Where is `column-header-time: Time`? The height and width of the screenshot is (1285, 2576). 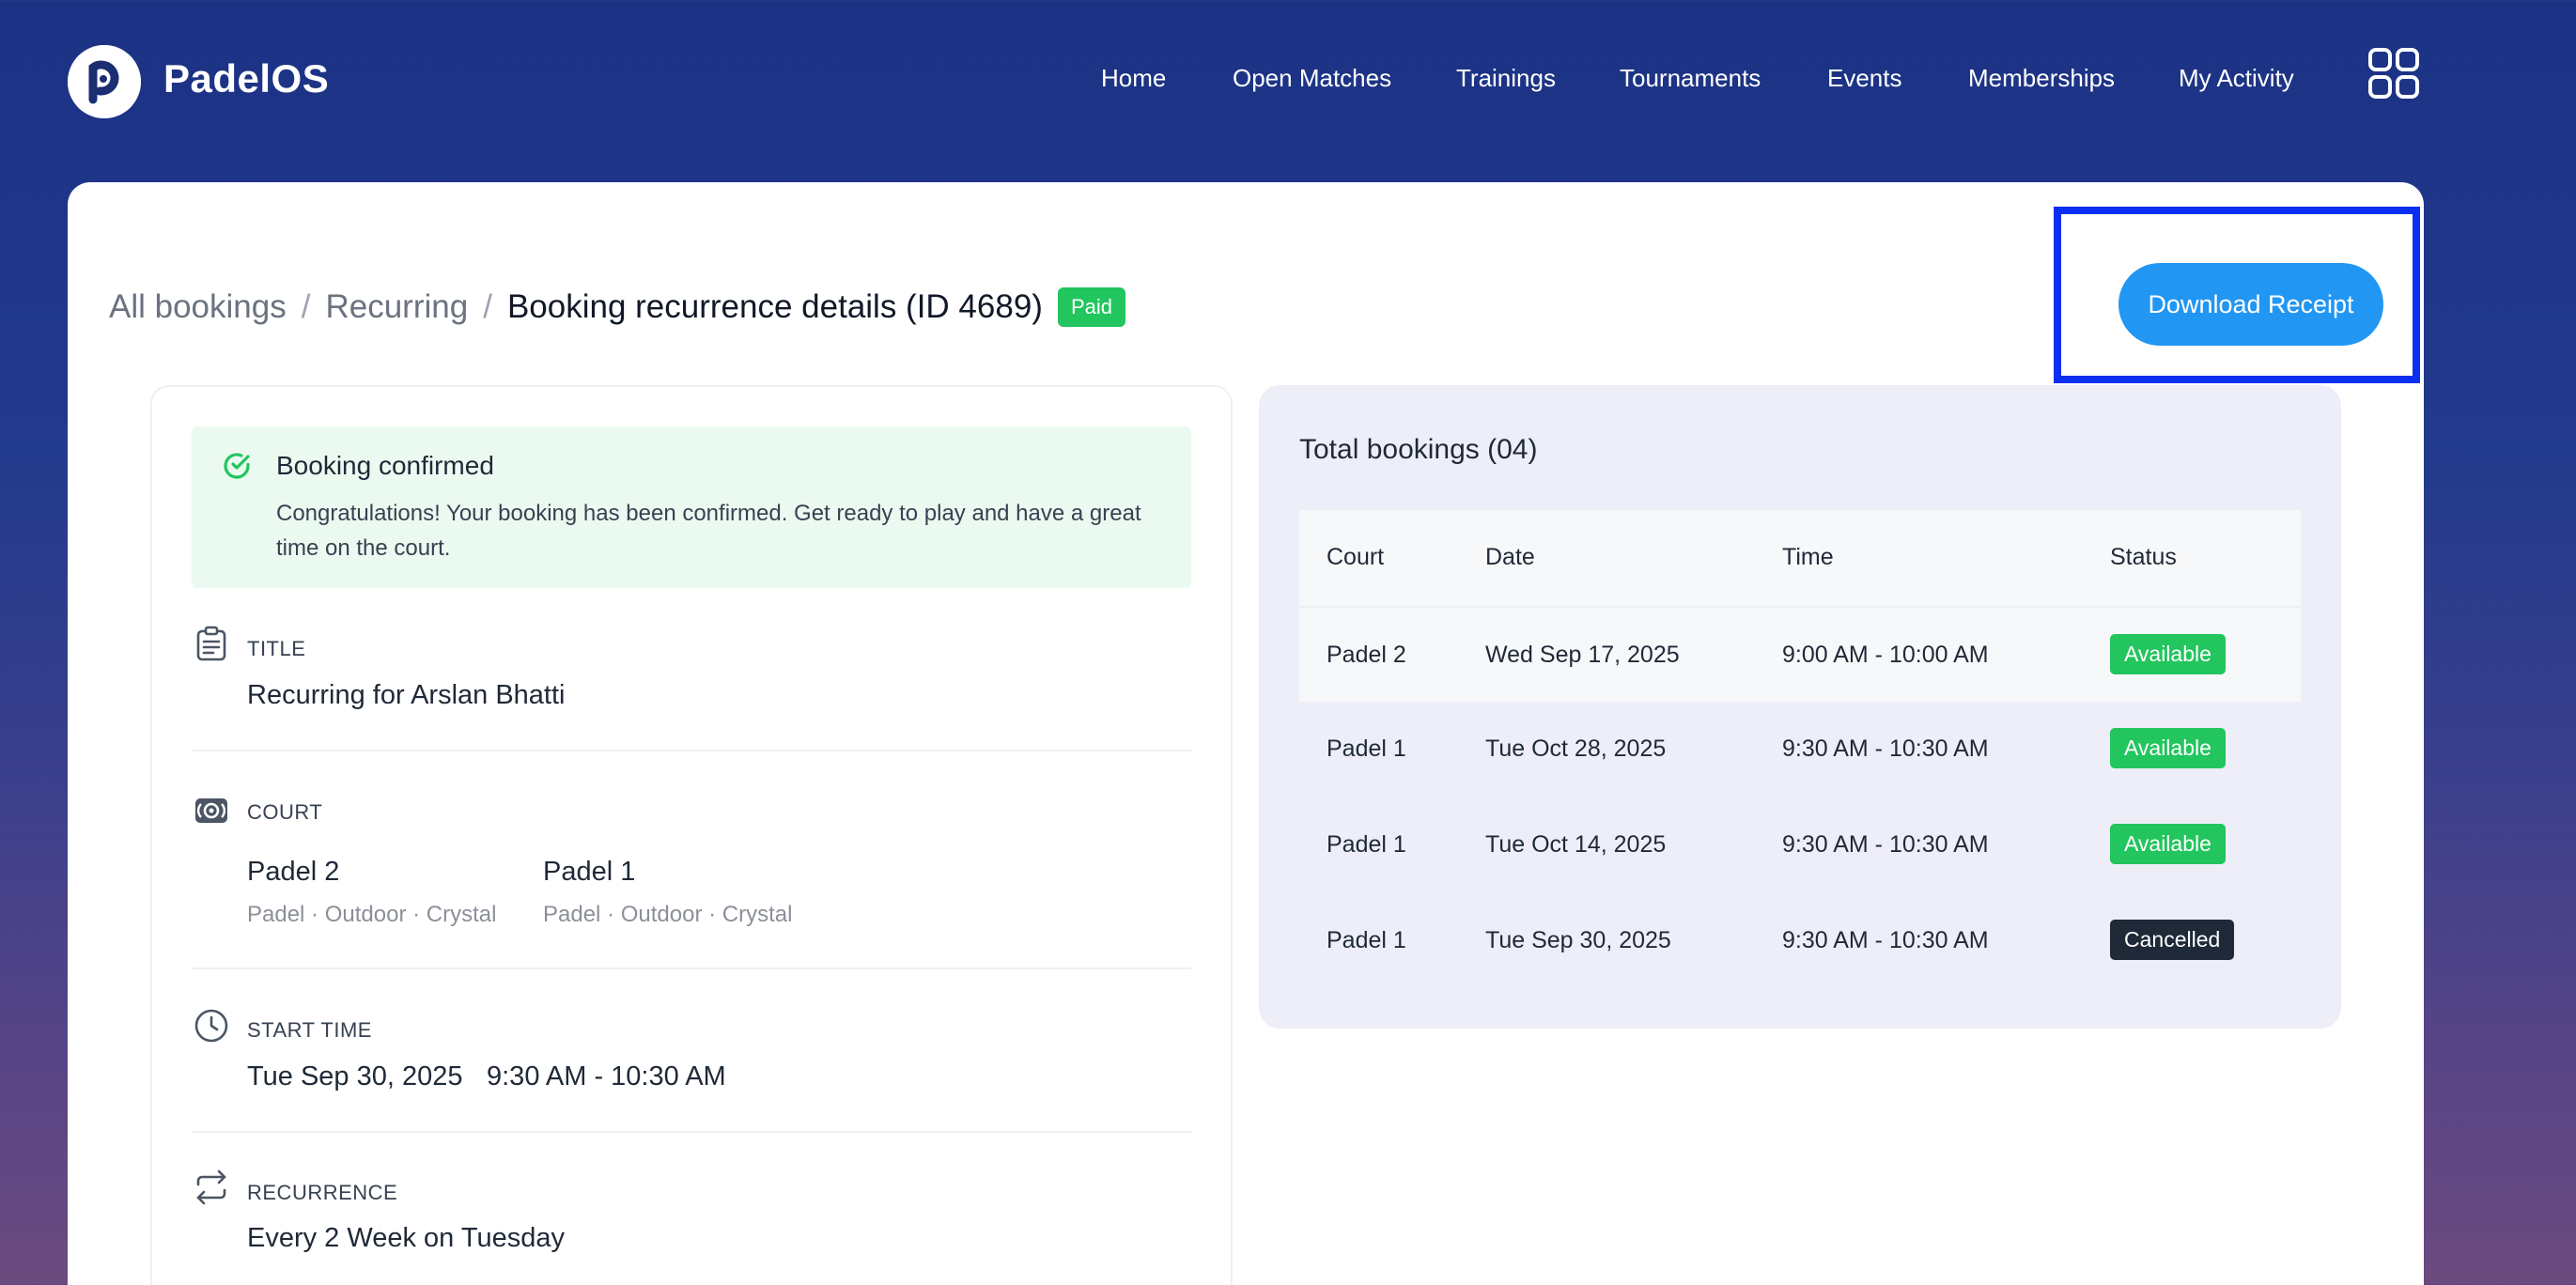
column-header-time: Time is located at coordinates (1808, 557).